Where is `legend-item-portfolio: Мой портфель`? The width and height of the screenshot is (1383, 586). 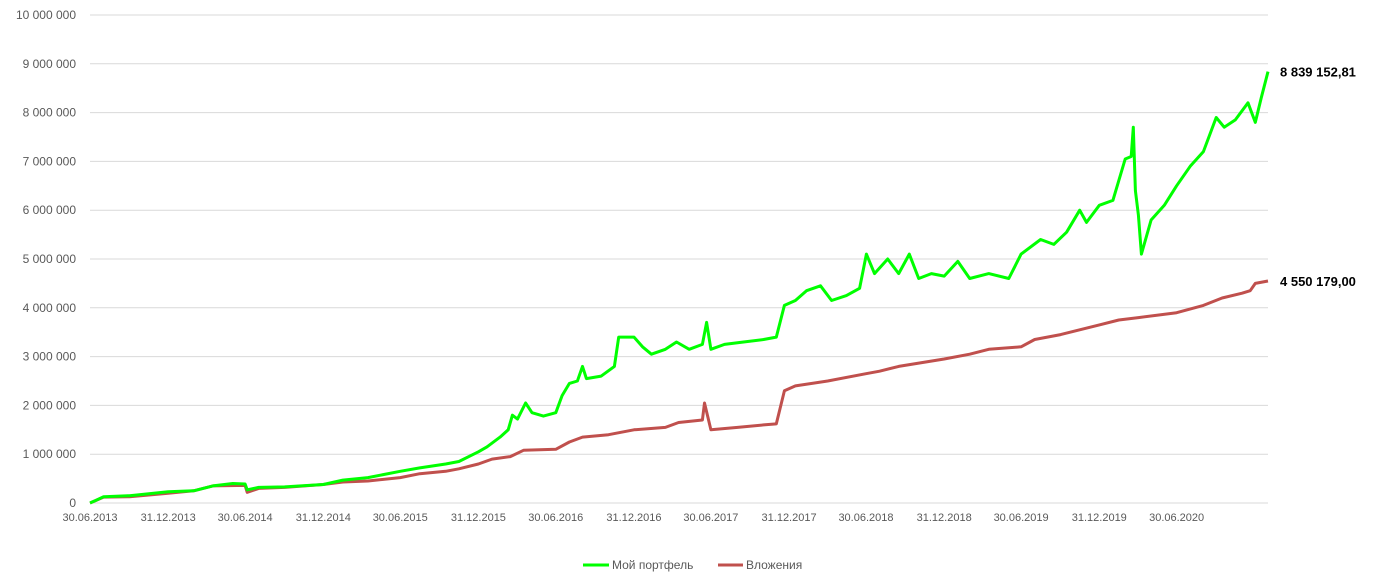
legend-item-portfolio: Мой портфель is located at coordinates (638, 565).